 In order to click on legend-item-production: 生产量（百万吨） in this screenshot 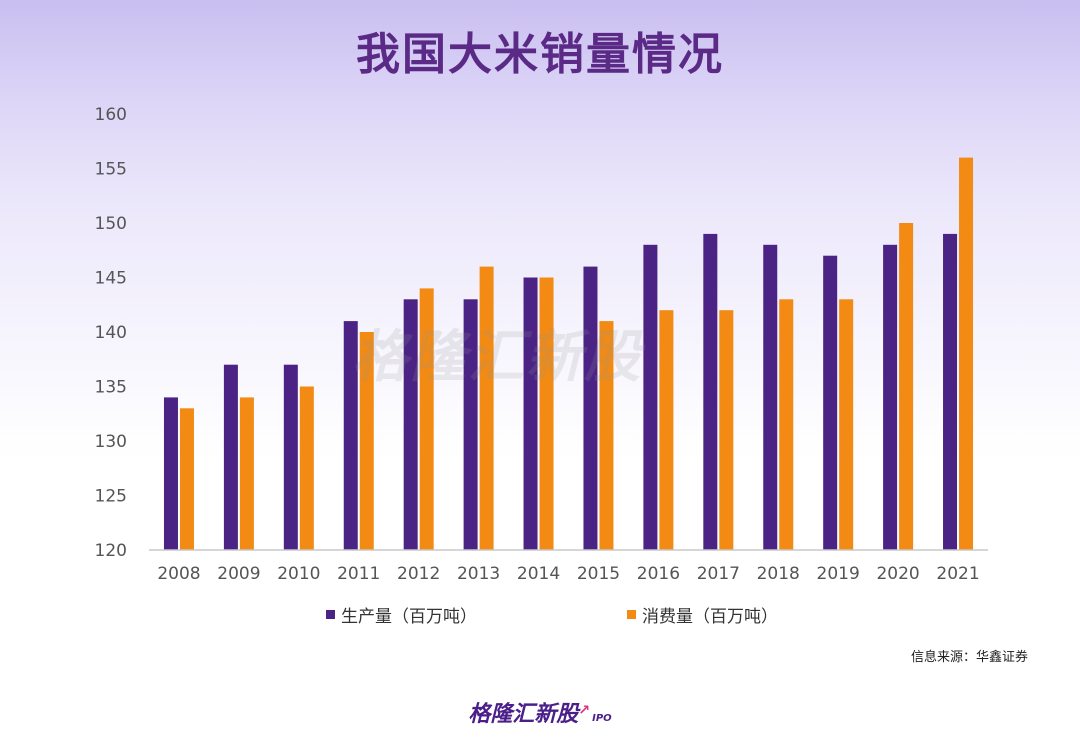, I will do `click(401, 614)`.